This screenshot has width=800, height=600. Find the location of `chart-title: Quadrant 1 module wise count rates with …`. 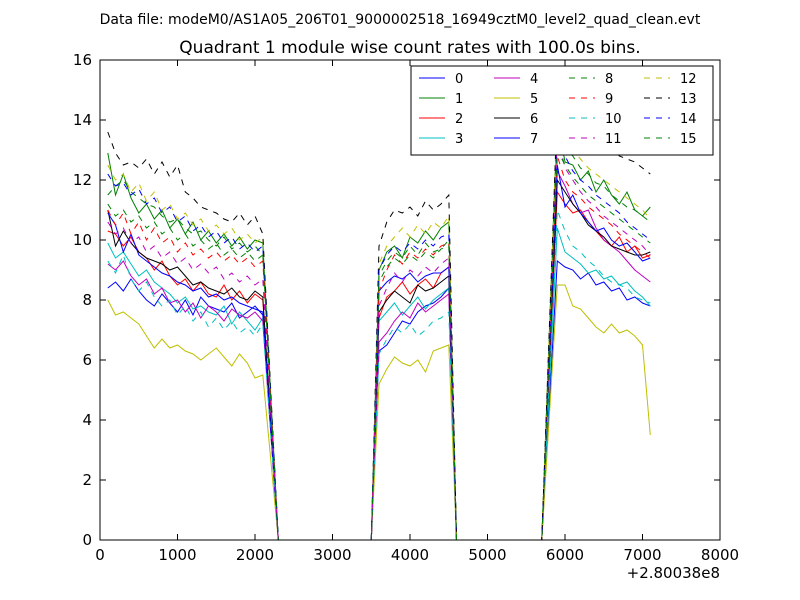

chart-title: Quadrant 1 module wise count rates with … is located at coordinates (409, 48).